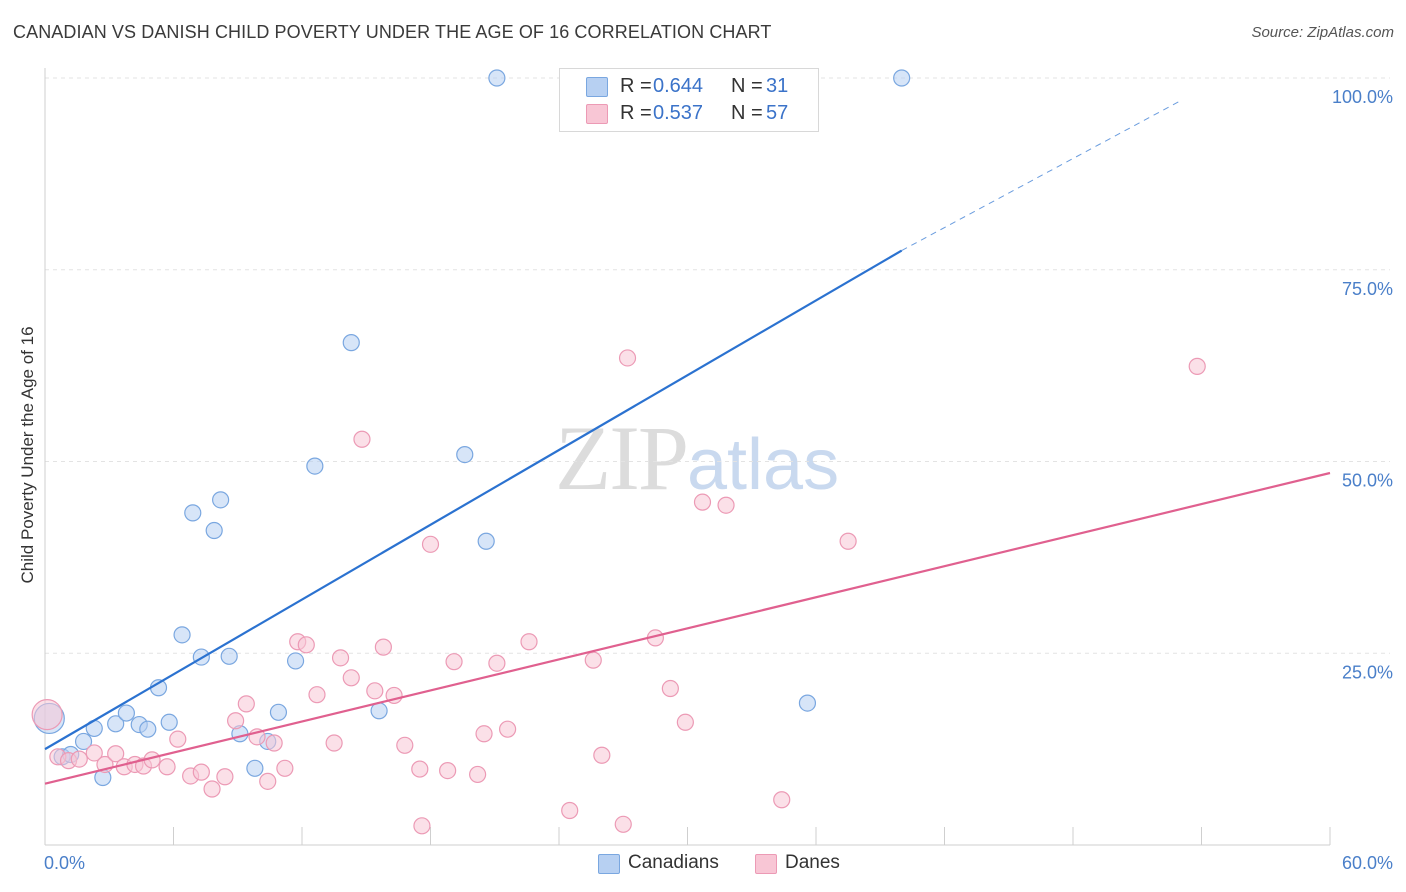  I want to click on y-tick-label: 75.0%, so click(1367, 289).